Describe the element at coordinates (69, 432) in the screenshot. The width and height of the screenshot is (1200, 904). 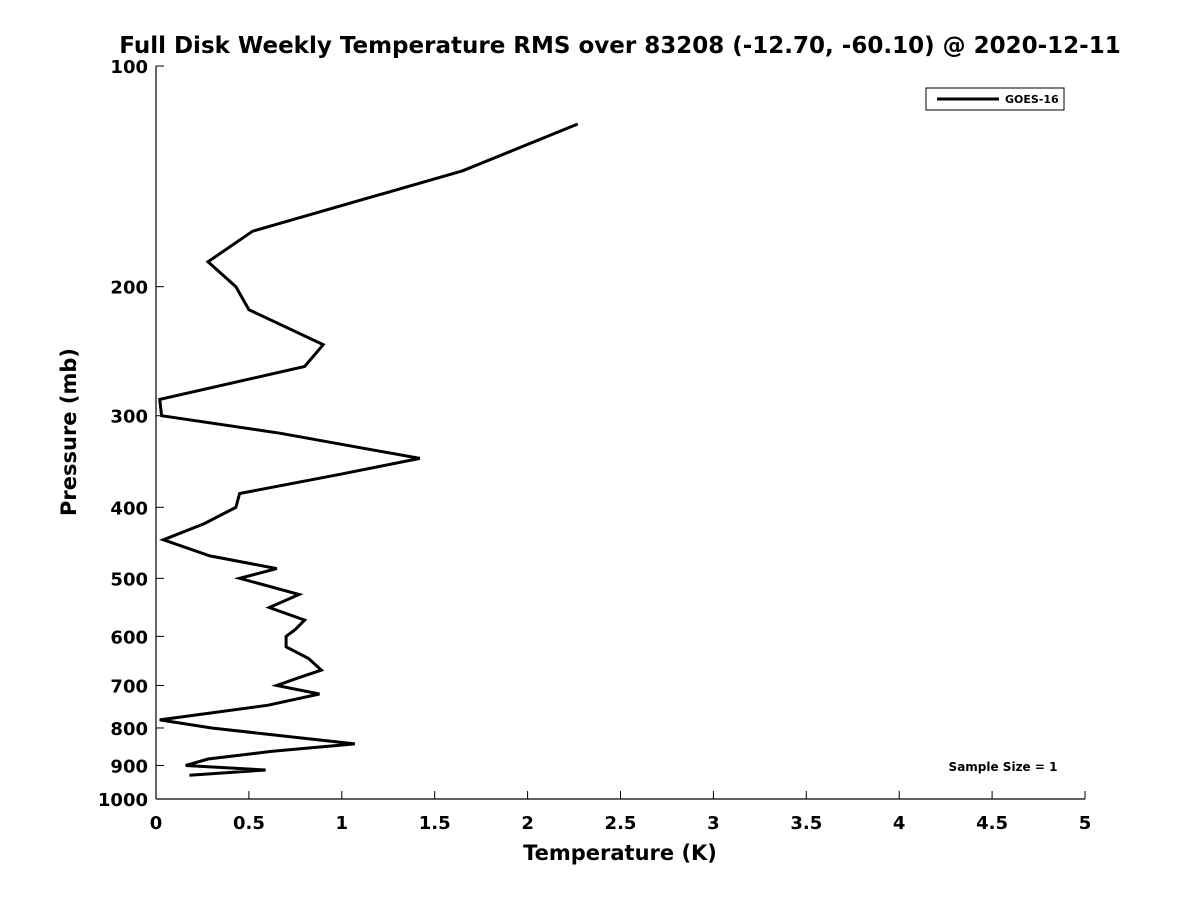
I see `y-axis-label: Pressure (mb)` at that location.